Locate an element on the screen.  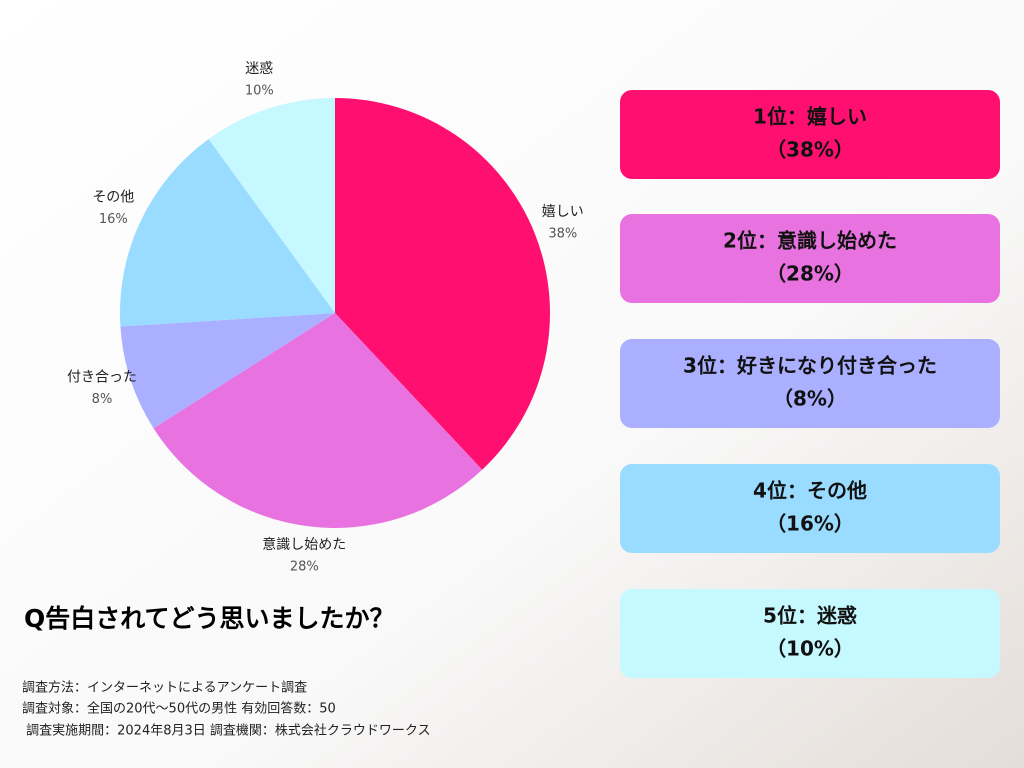
slice-value-label: 16% is located at coordinates (113, 219).